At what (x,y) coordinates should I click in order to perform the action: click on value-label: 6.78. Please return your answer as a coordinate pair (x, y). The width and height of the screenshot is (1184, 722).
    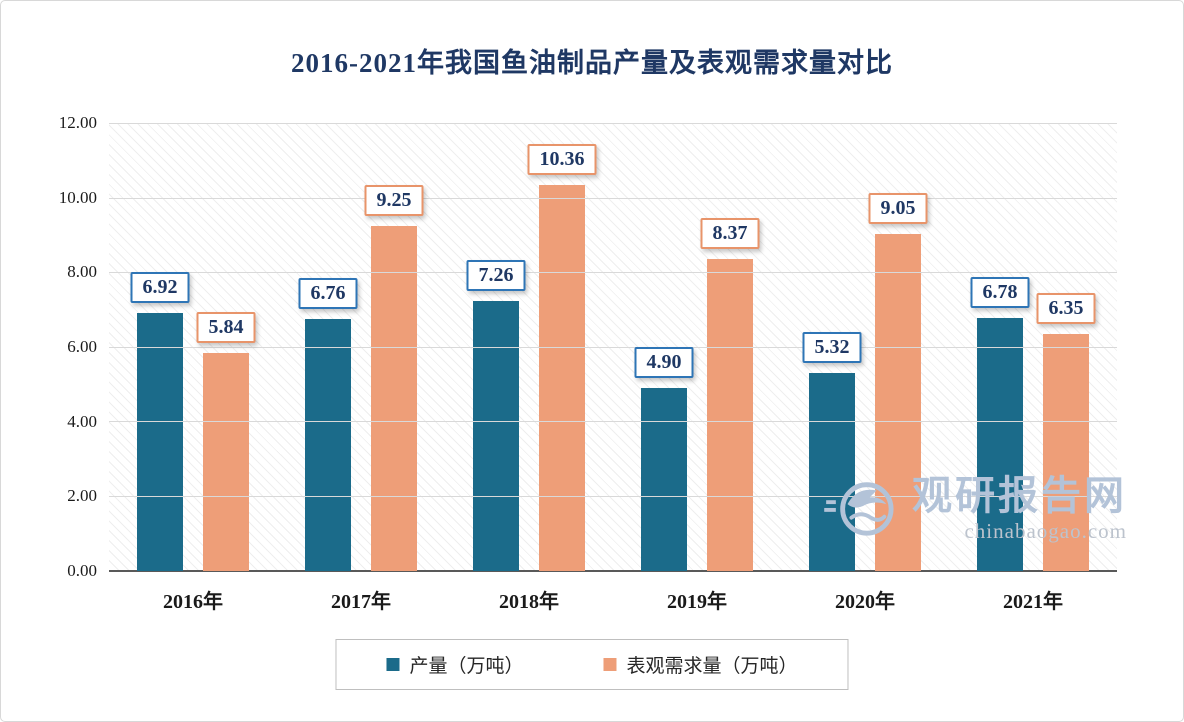
    Looking at the image, I should click on (1000, 293).